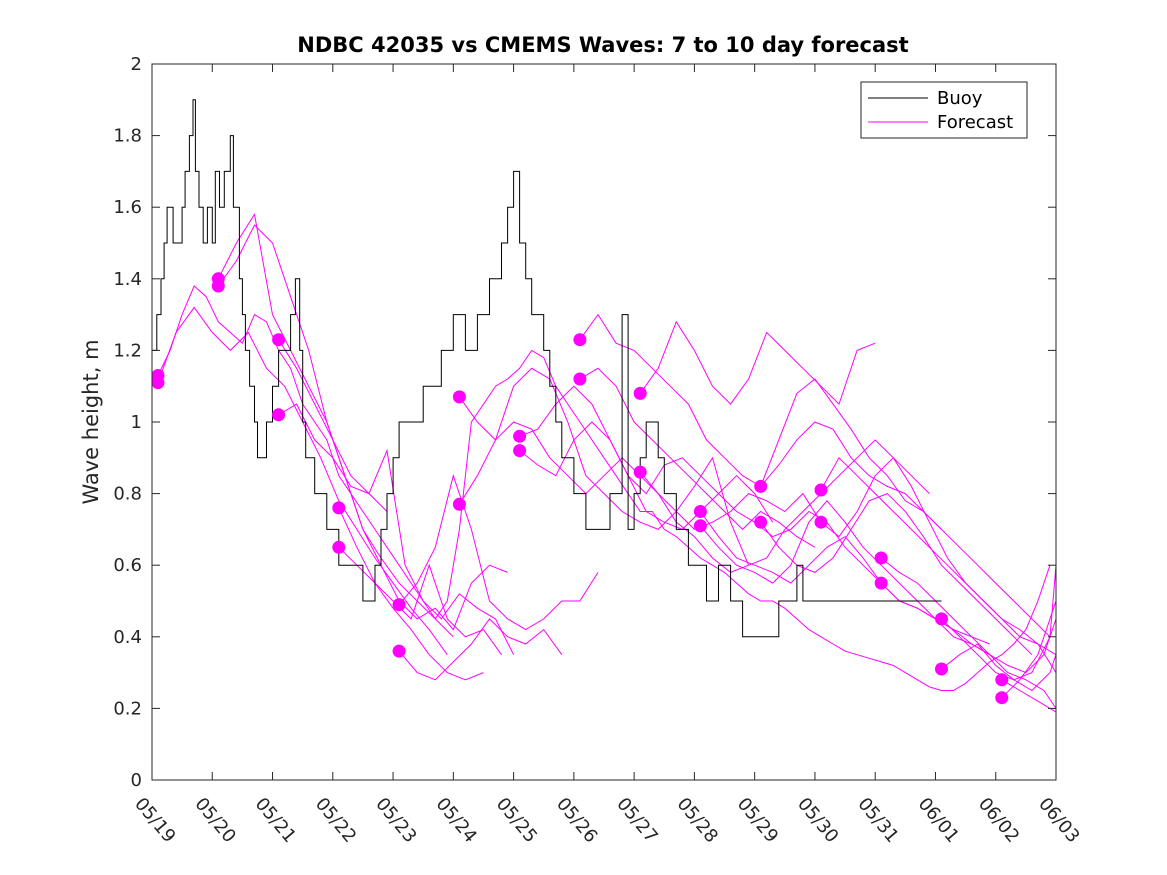 This screenshot has width=1167, height=875. I want to click on legend: Buoy Forecast, so click(944, 110).